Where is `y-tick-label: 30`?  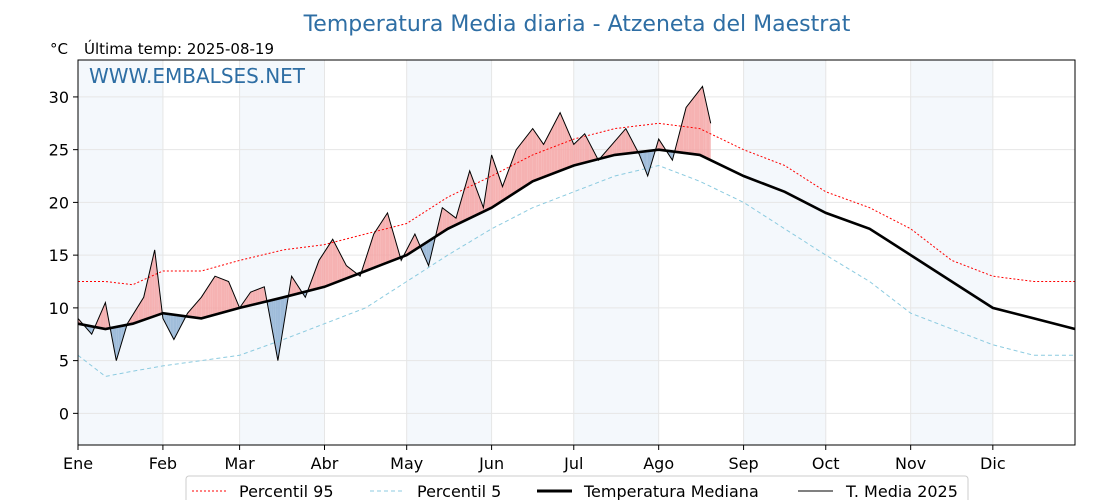
y-tick-label: 30 is located at coordinates (59, 97).